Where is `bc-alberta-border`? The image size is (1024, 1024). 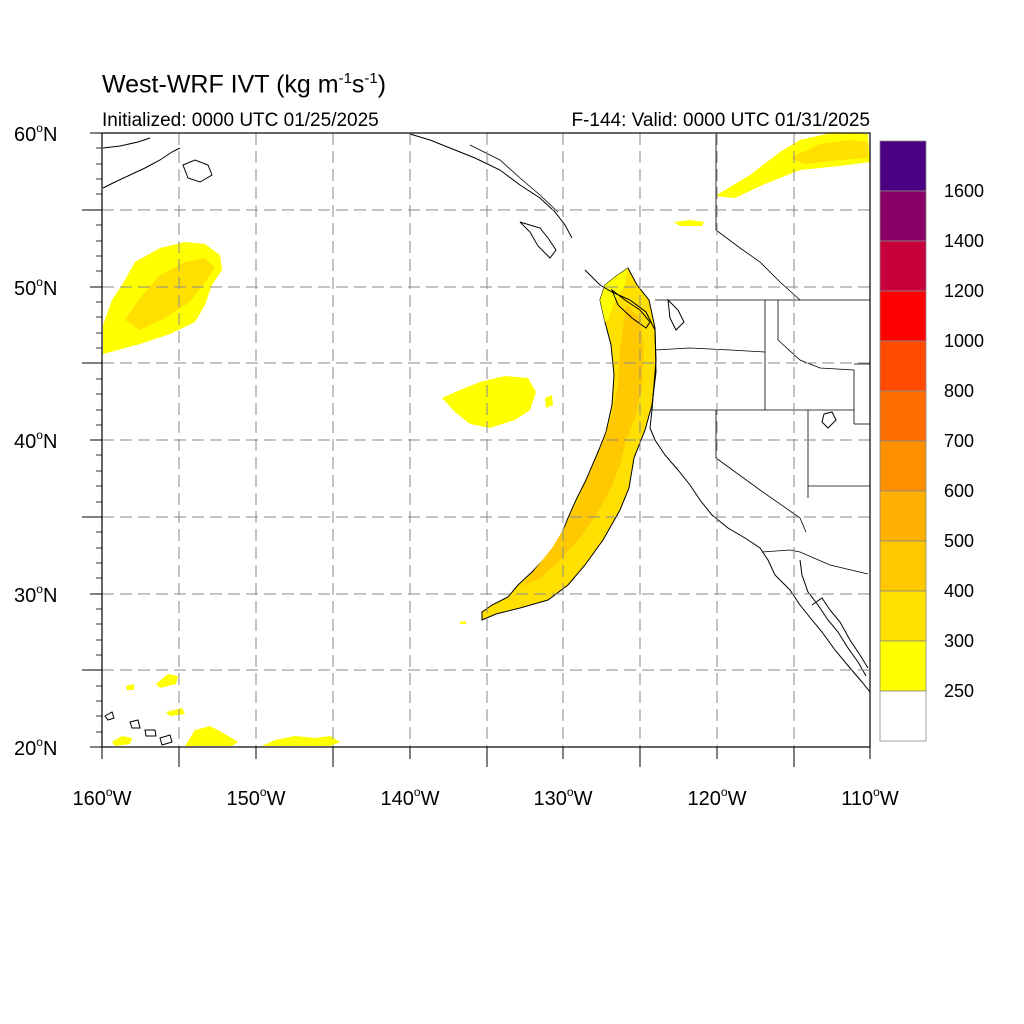
bc-alberta-border is located at coordinates (758, 217).